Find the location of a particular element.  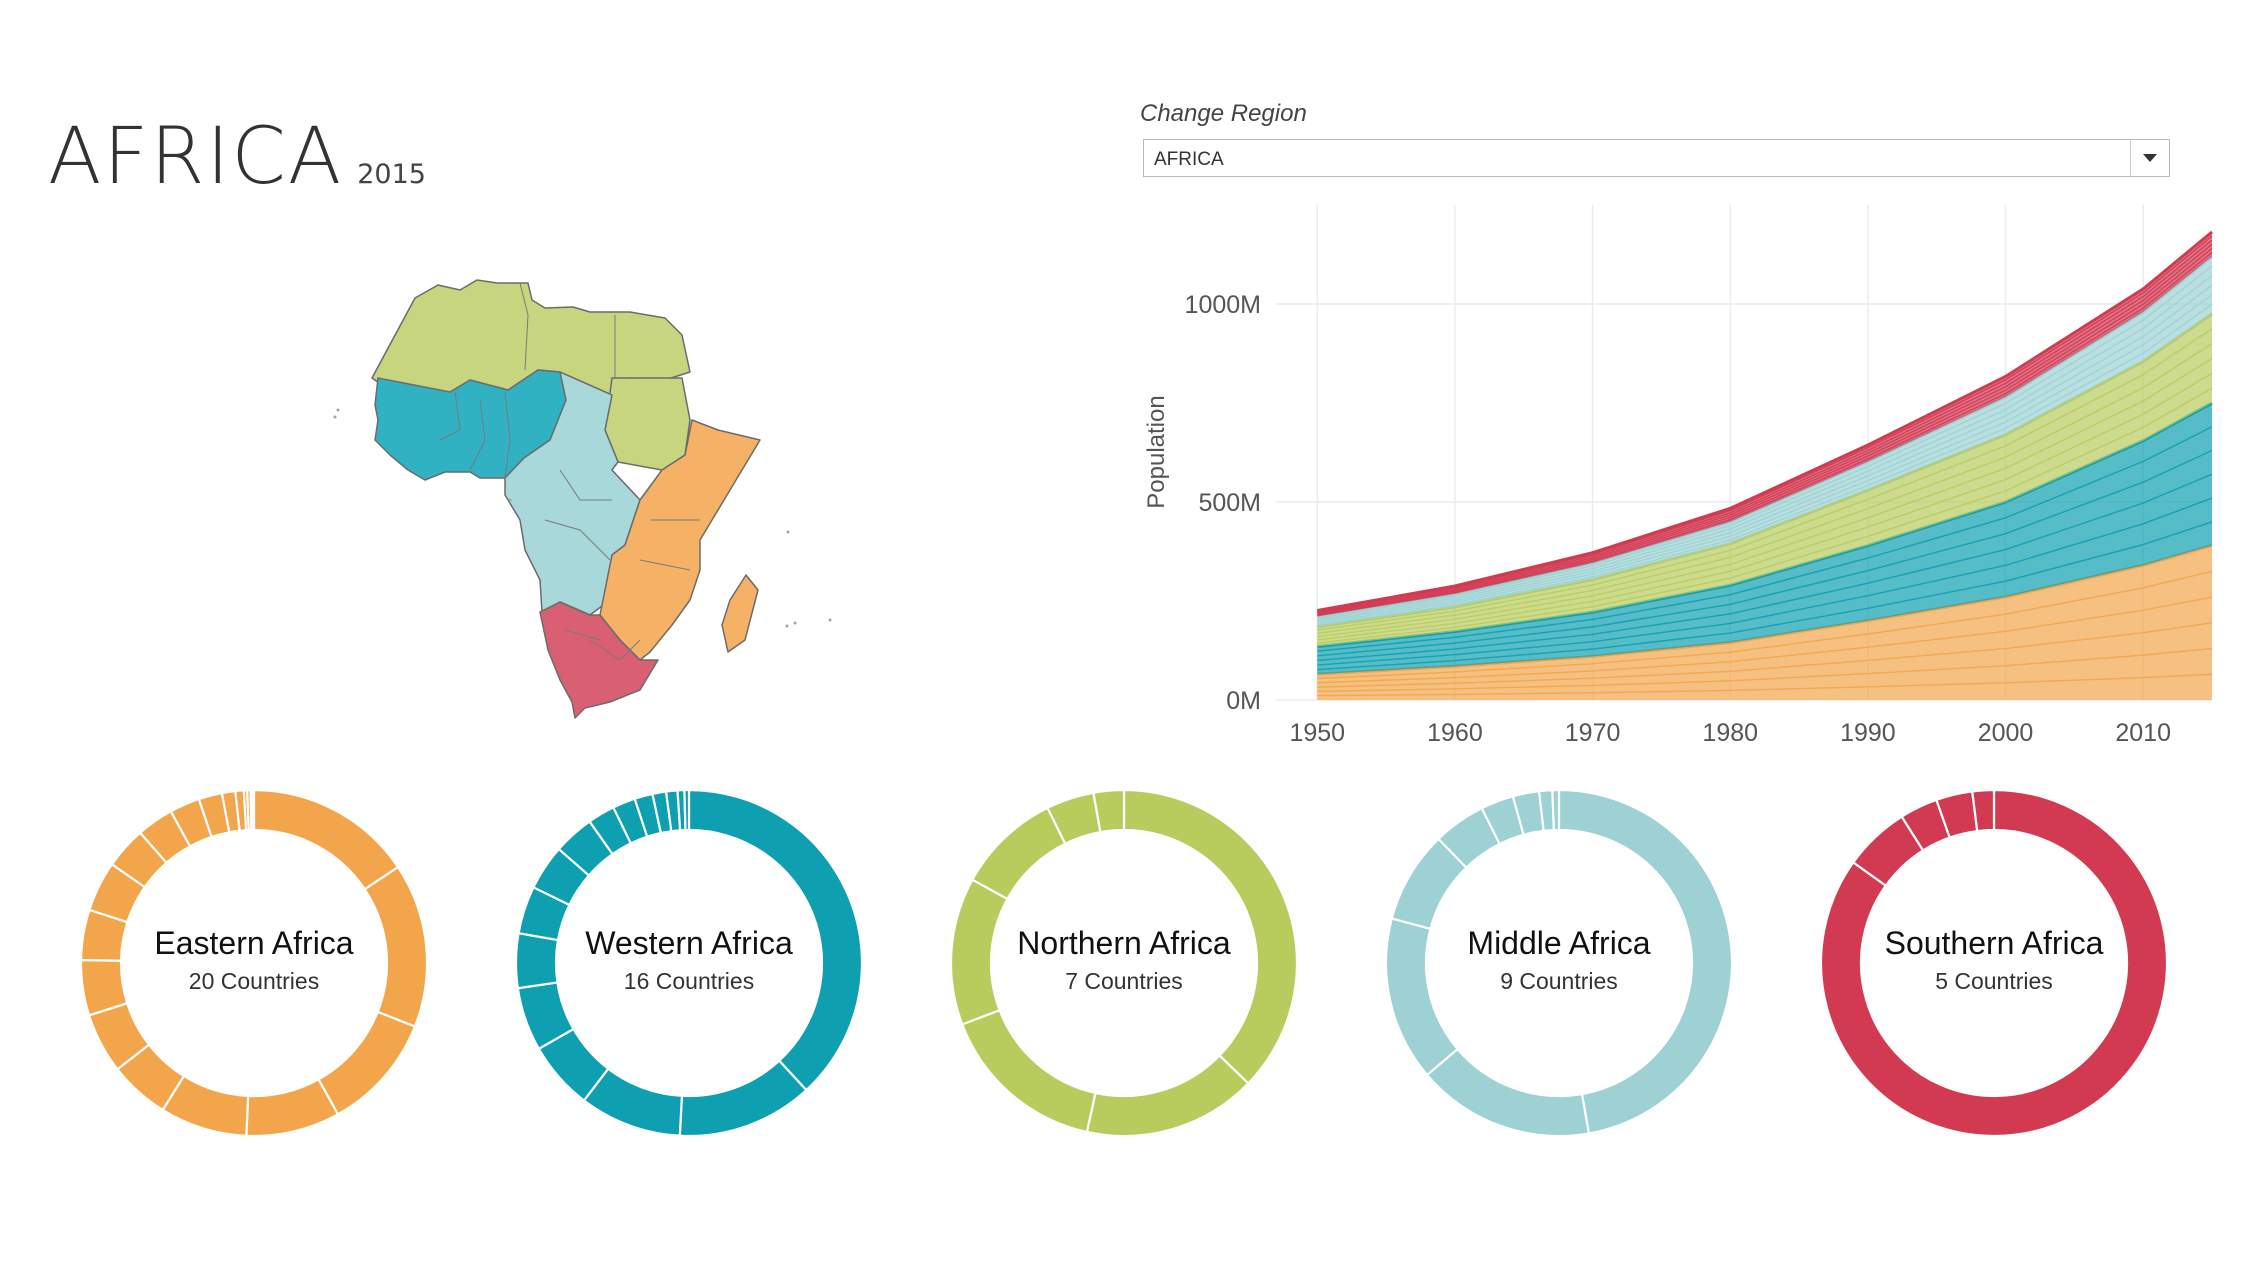

region-title: AFRICA is located at coordinates (196, 157).